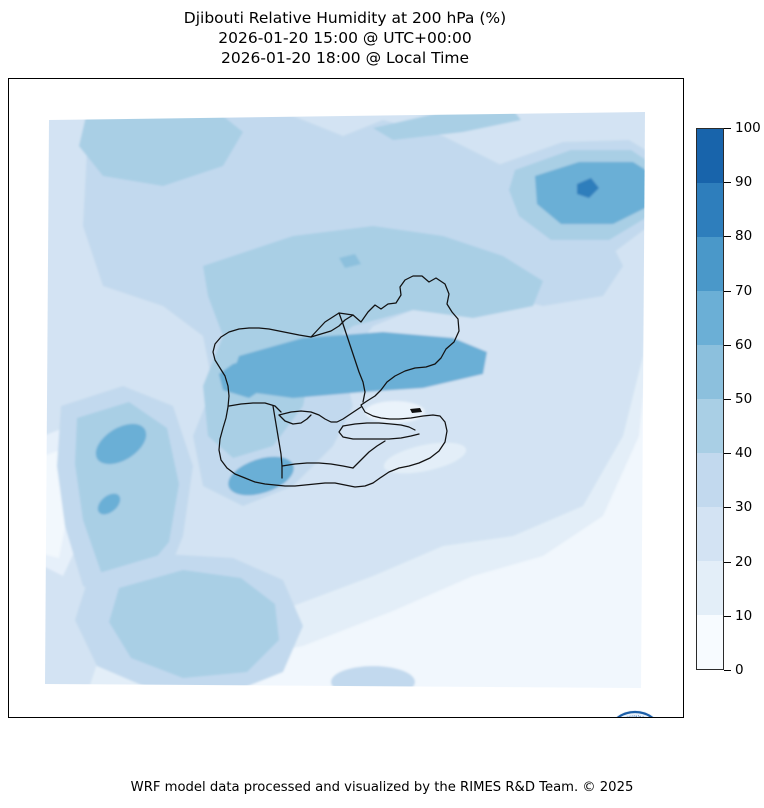 This screenshot has height=808, width=764. I want to click on colorbar-ticklabel-50: 50, so click(744, 399).